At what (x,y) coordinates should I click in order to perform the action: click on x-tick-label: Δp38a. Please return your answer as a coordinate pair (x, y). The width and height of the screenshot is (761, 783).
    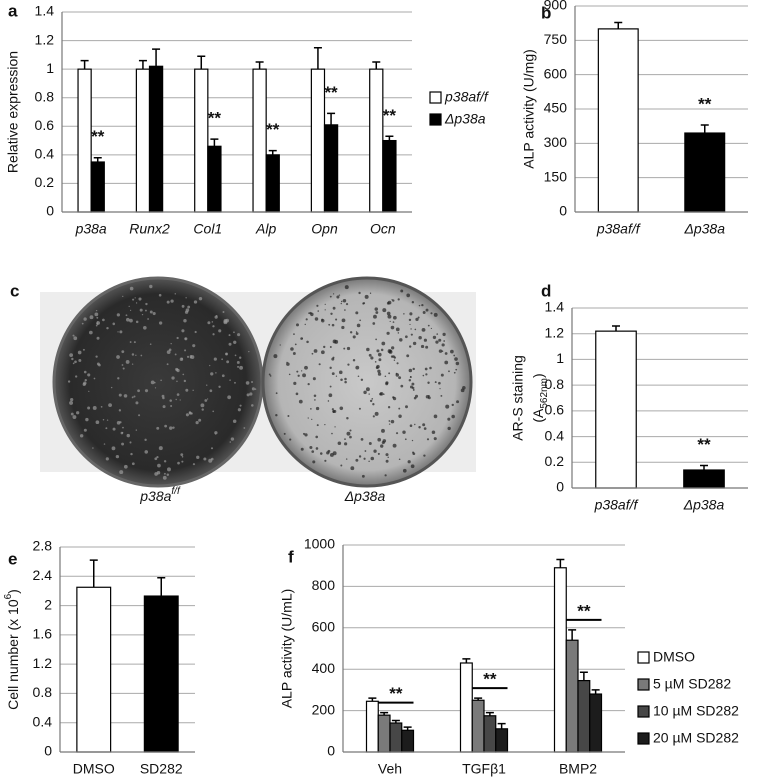
    Looking at the image, I should click on (704, 229).